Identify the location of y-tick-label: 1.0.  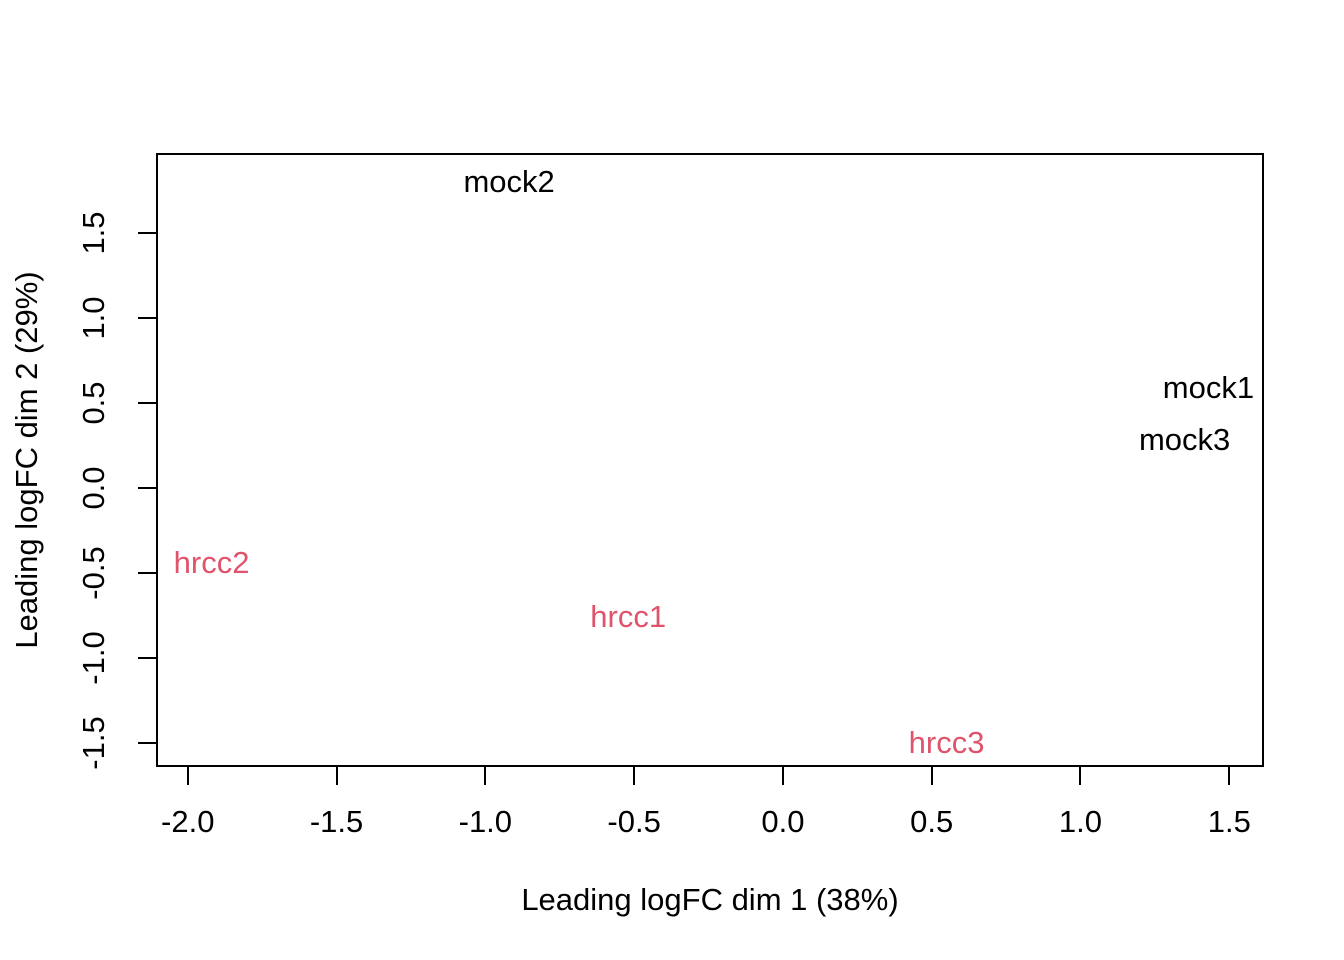
(93, 318).